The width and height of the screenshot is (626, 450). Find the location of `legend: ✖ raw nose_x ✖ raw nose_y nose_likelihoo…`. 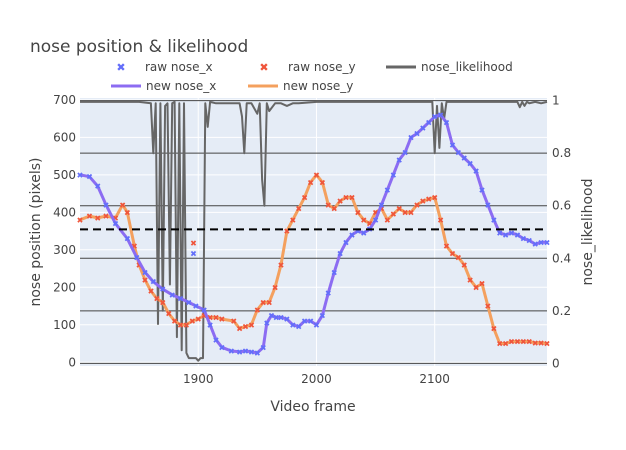

legend: ✖ raw nose_x ✖ raw nose_y nose_likelihoo… is located at coordinates (312, 76).